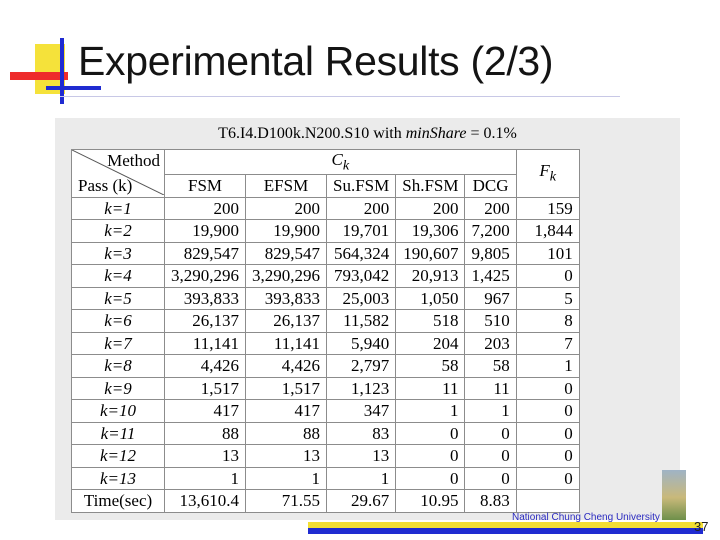  Describe the element at coordinates (505, 531) in the screenshot. I see `footer-bar-blue` at that location.